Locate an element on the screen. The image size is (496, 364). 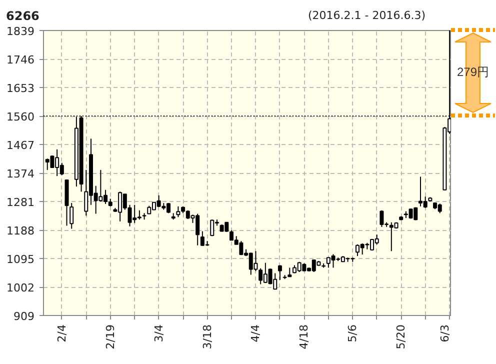
y-tick-label: 1467 is located at coordinates (20, 145).